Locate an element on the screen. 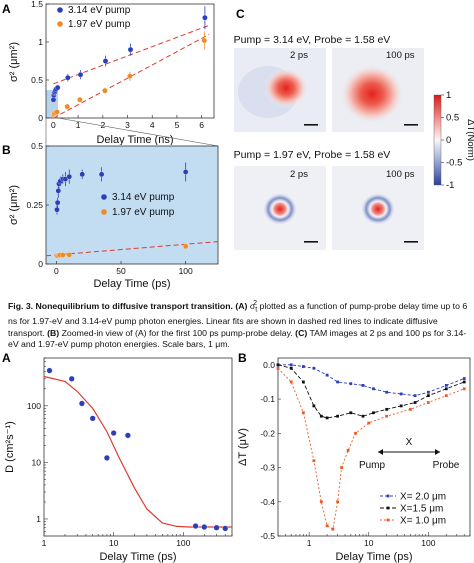 This screenshot has height=563, width=474. fig3b-legend: 3.14 eV pump 1.97 eV pump is located at coordinates (138, 205).